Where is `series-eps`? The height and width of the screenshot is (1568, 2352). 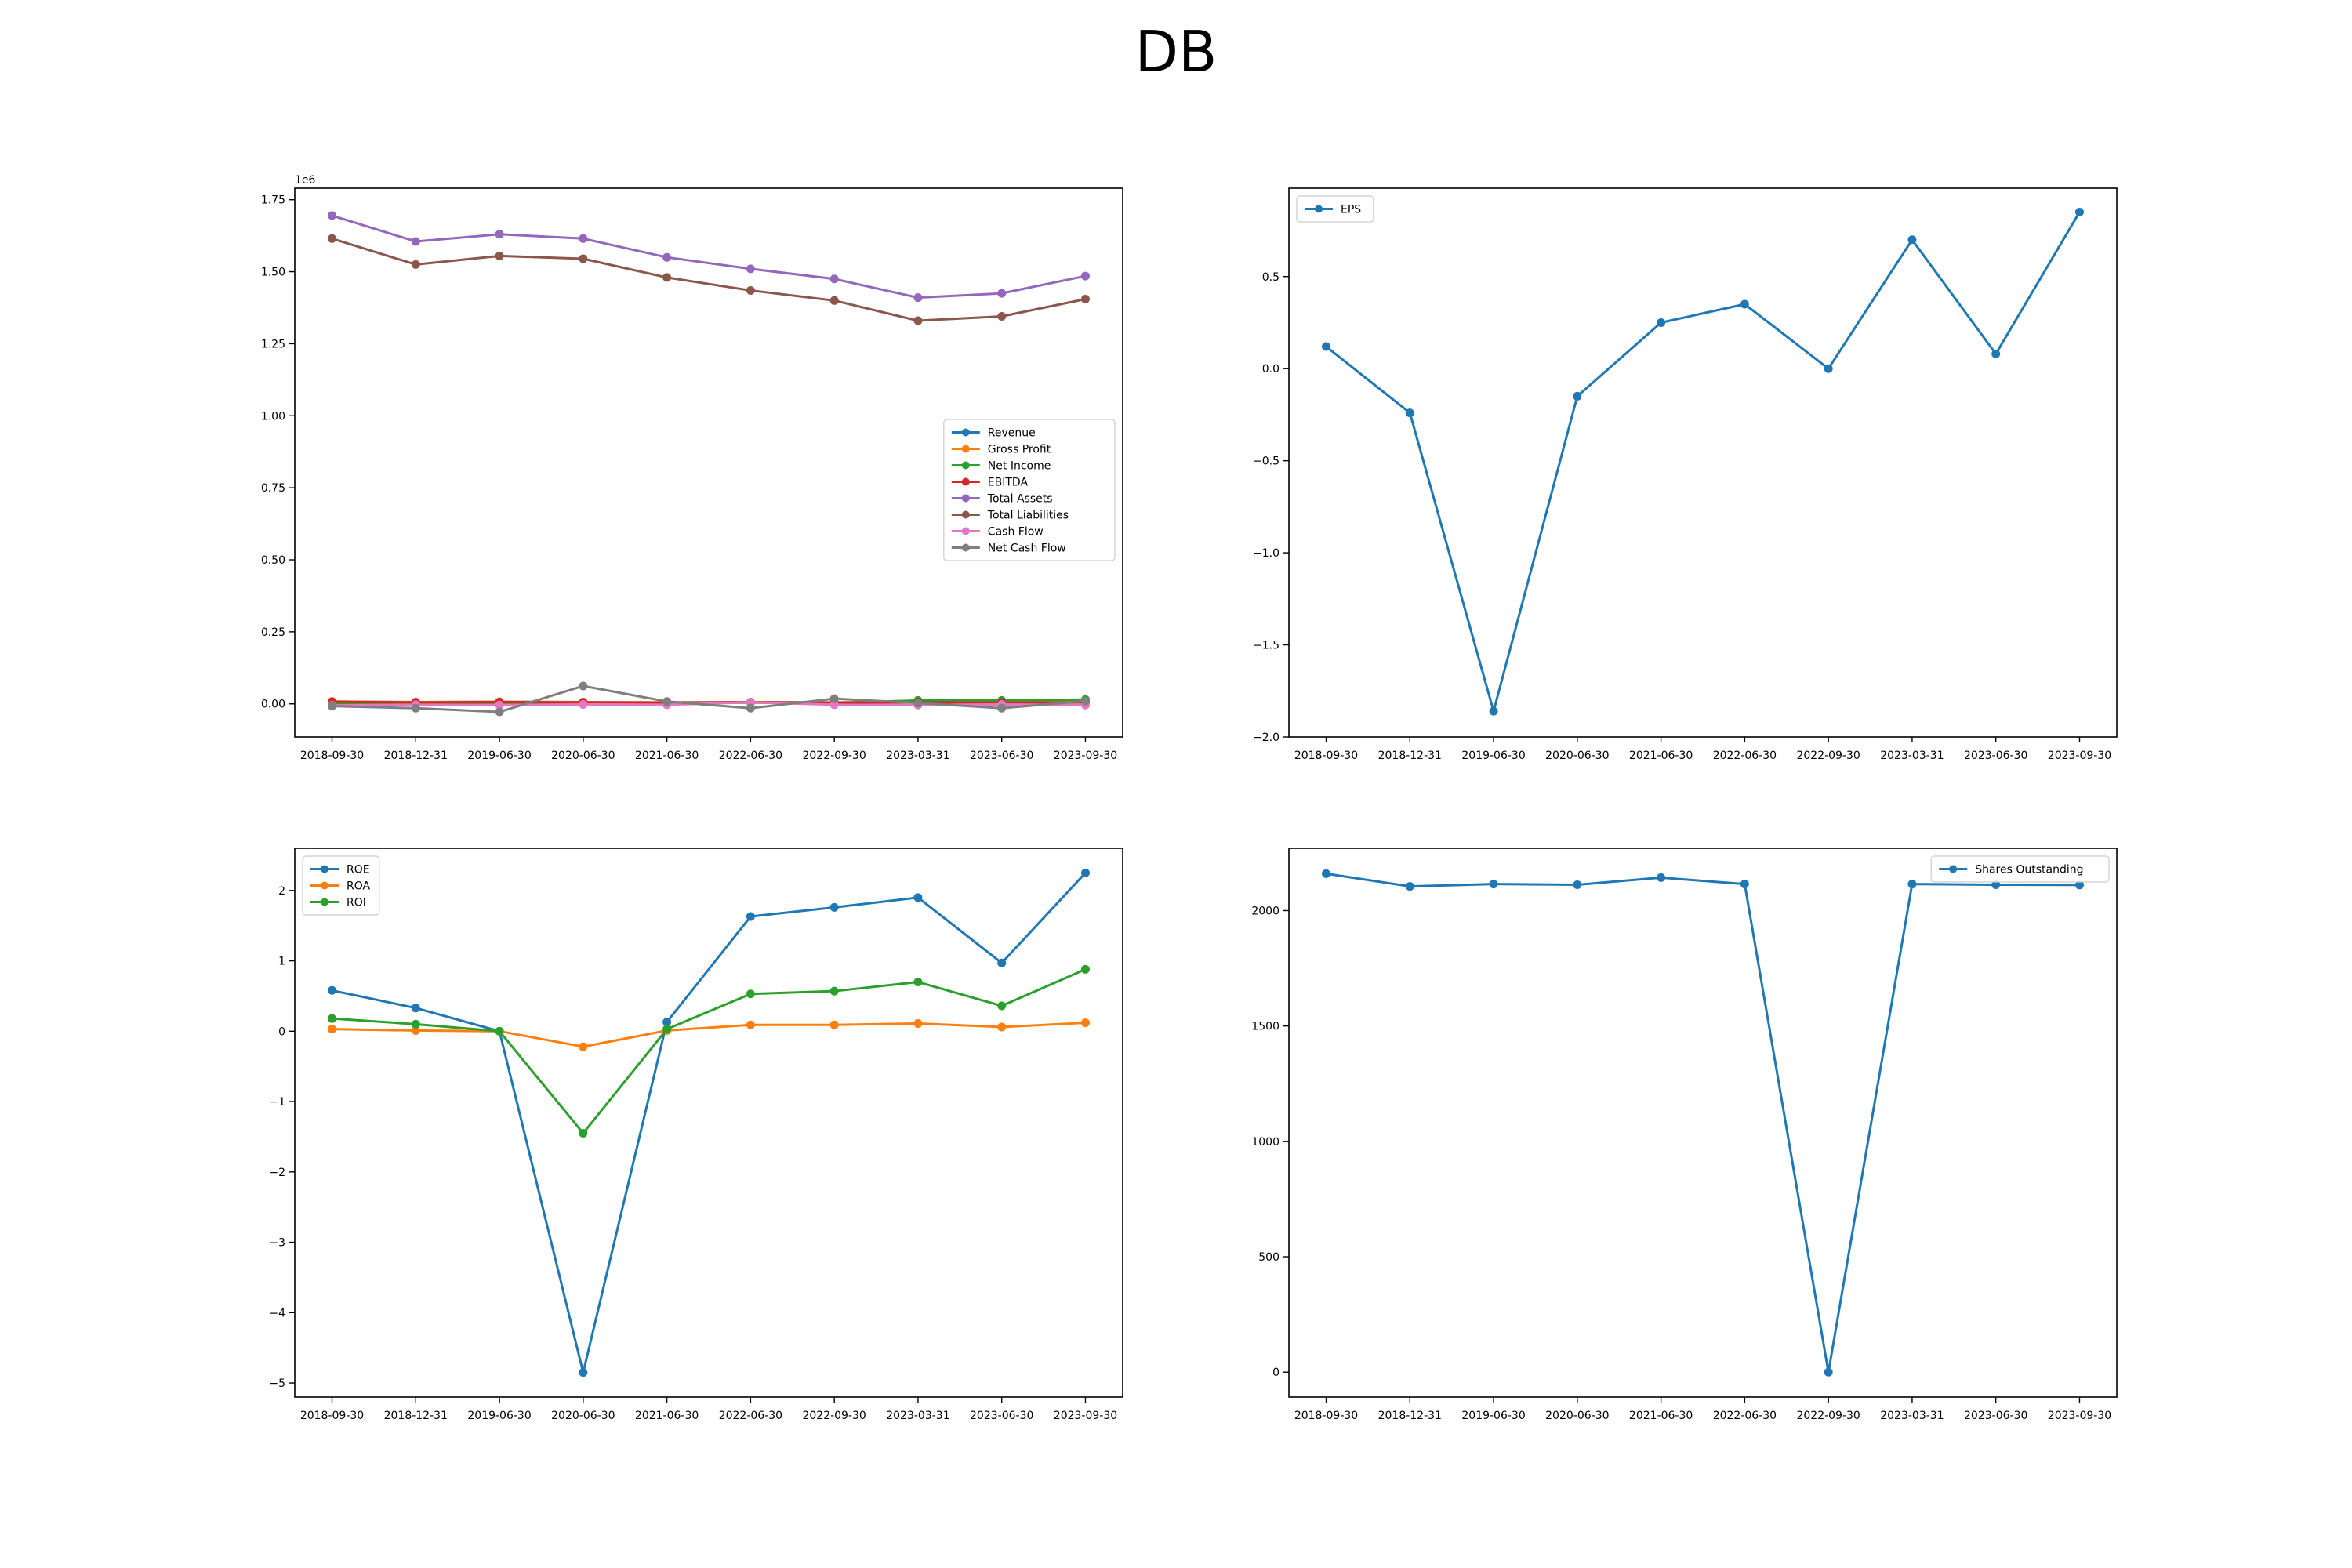
series-eps is located at coordinates (1703, 462).